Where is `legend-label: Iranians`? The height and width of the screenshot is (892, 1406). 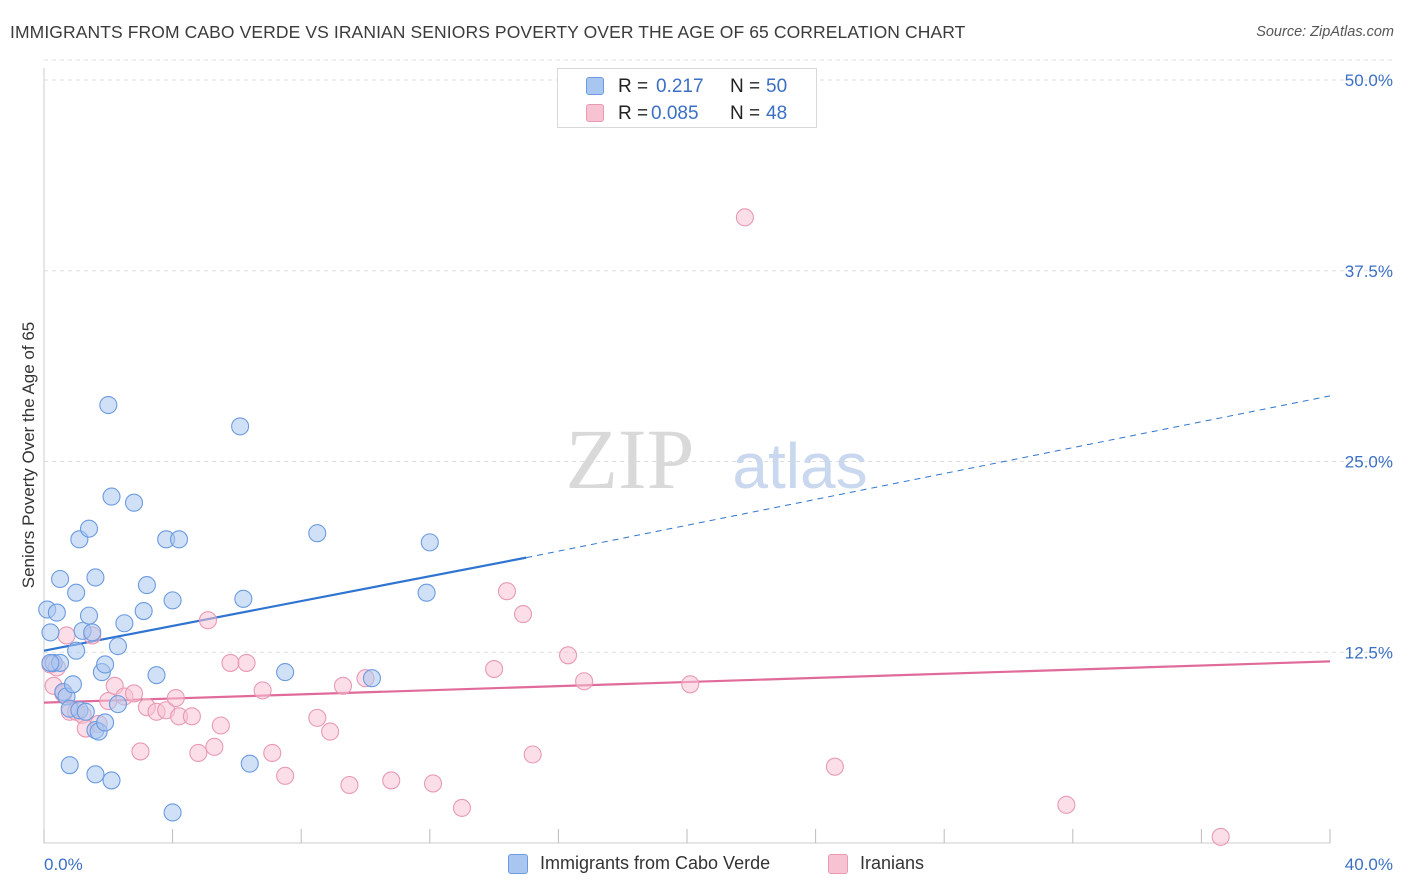 legend-label: Iranians is located at coordinates (892, 863).